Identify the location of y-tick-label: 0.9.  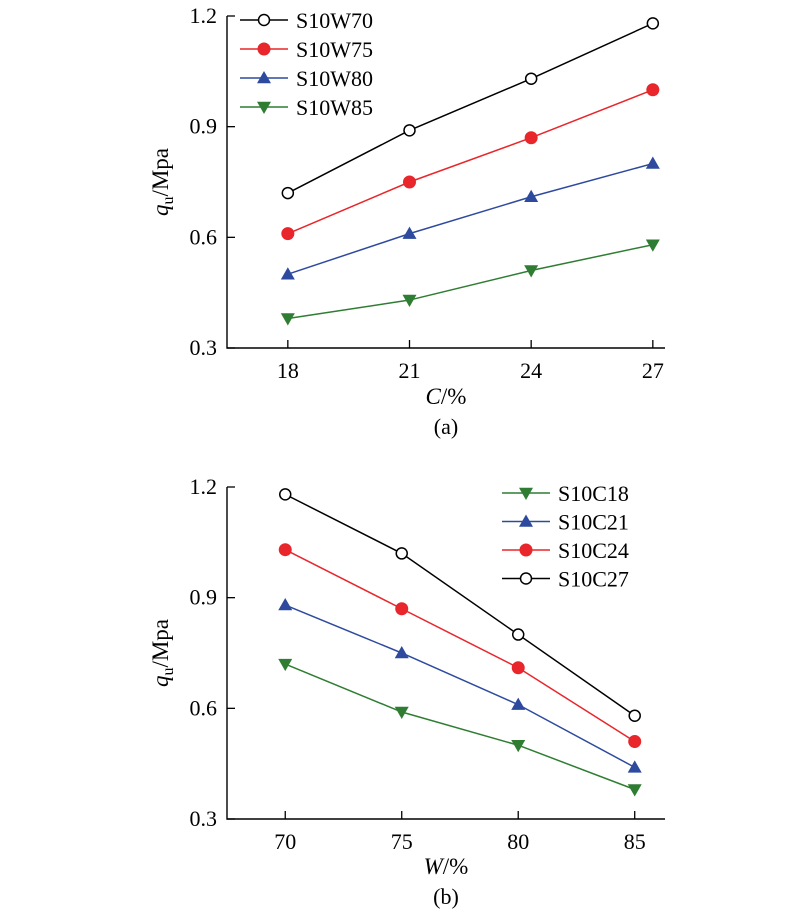
(204, 126).